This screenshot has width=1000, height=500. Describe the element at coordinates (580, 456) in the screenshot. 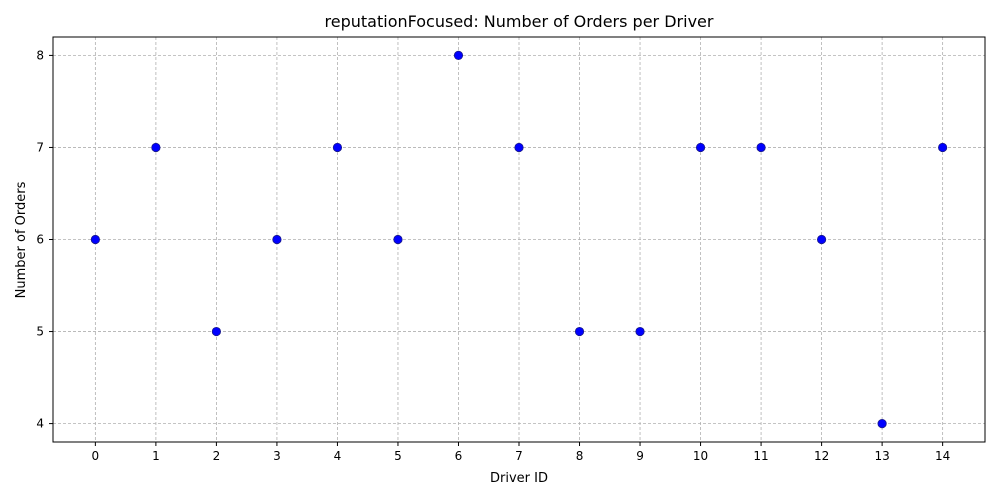

I see `x-tick-label: 8` at that location.